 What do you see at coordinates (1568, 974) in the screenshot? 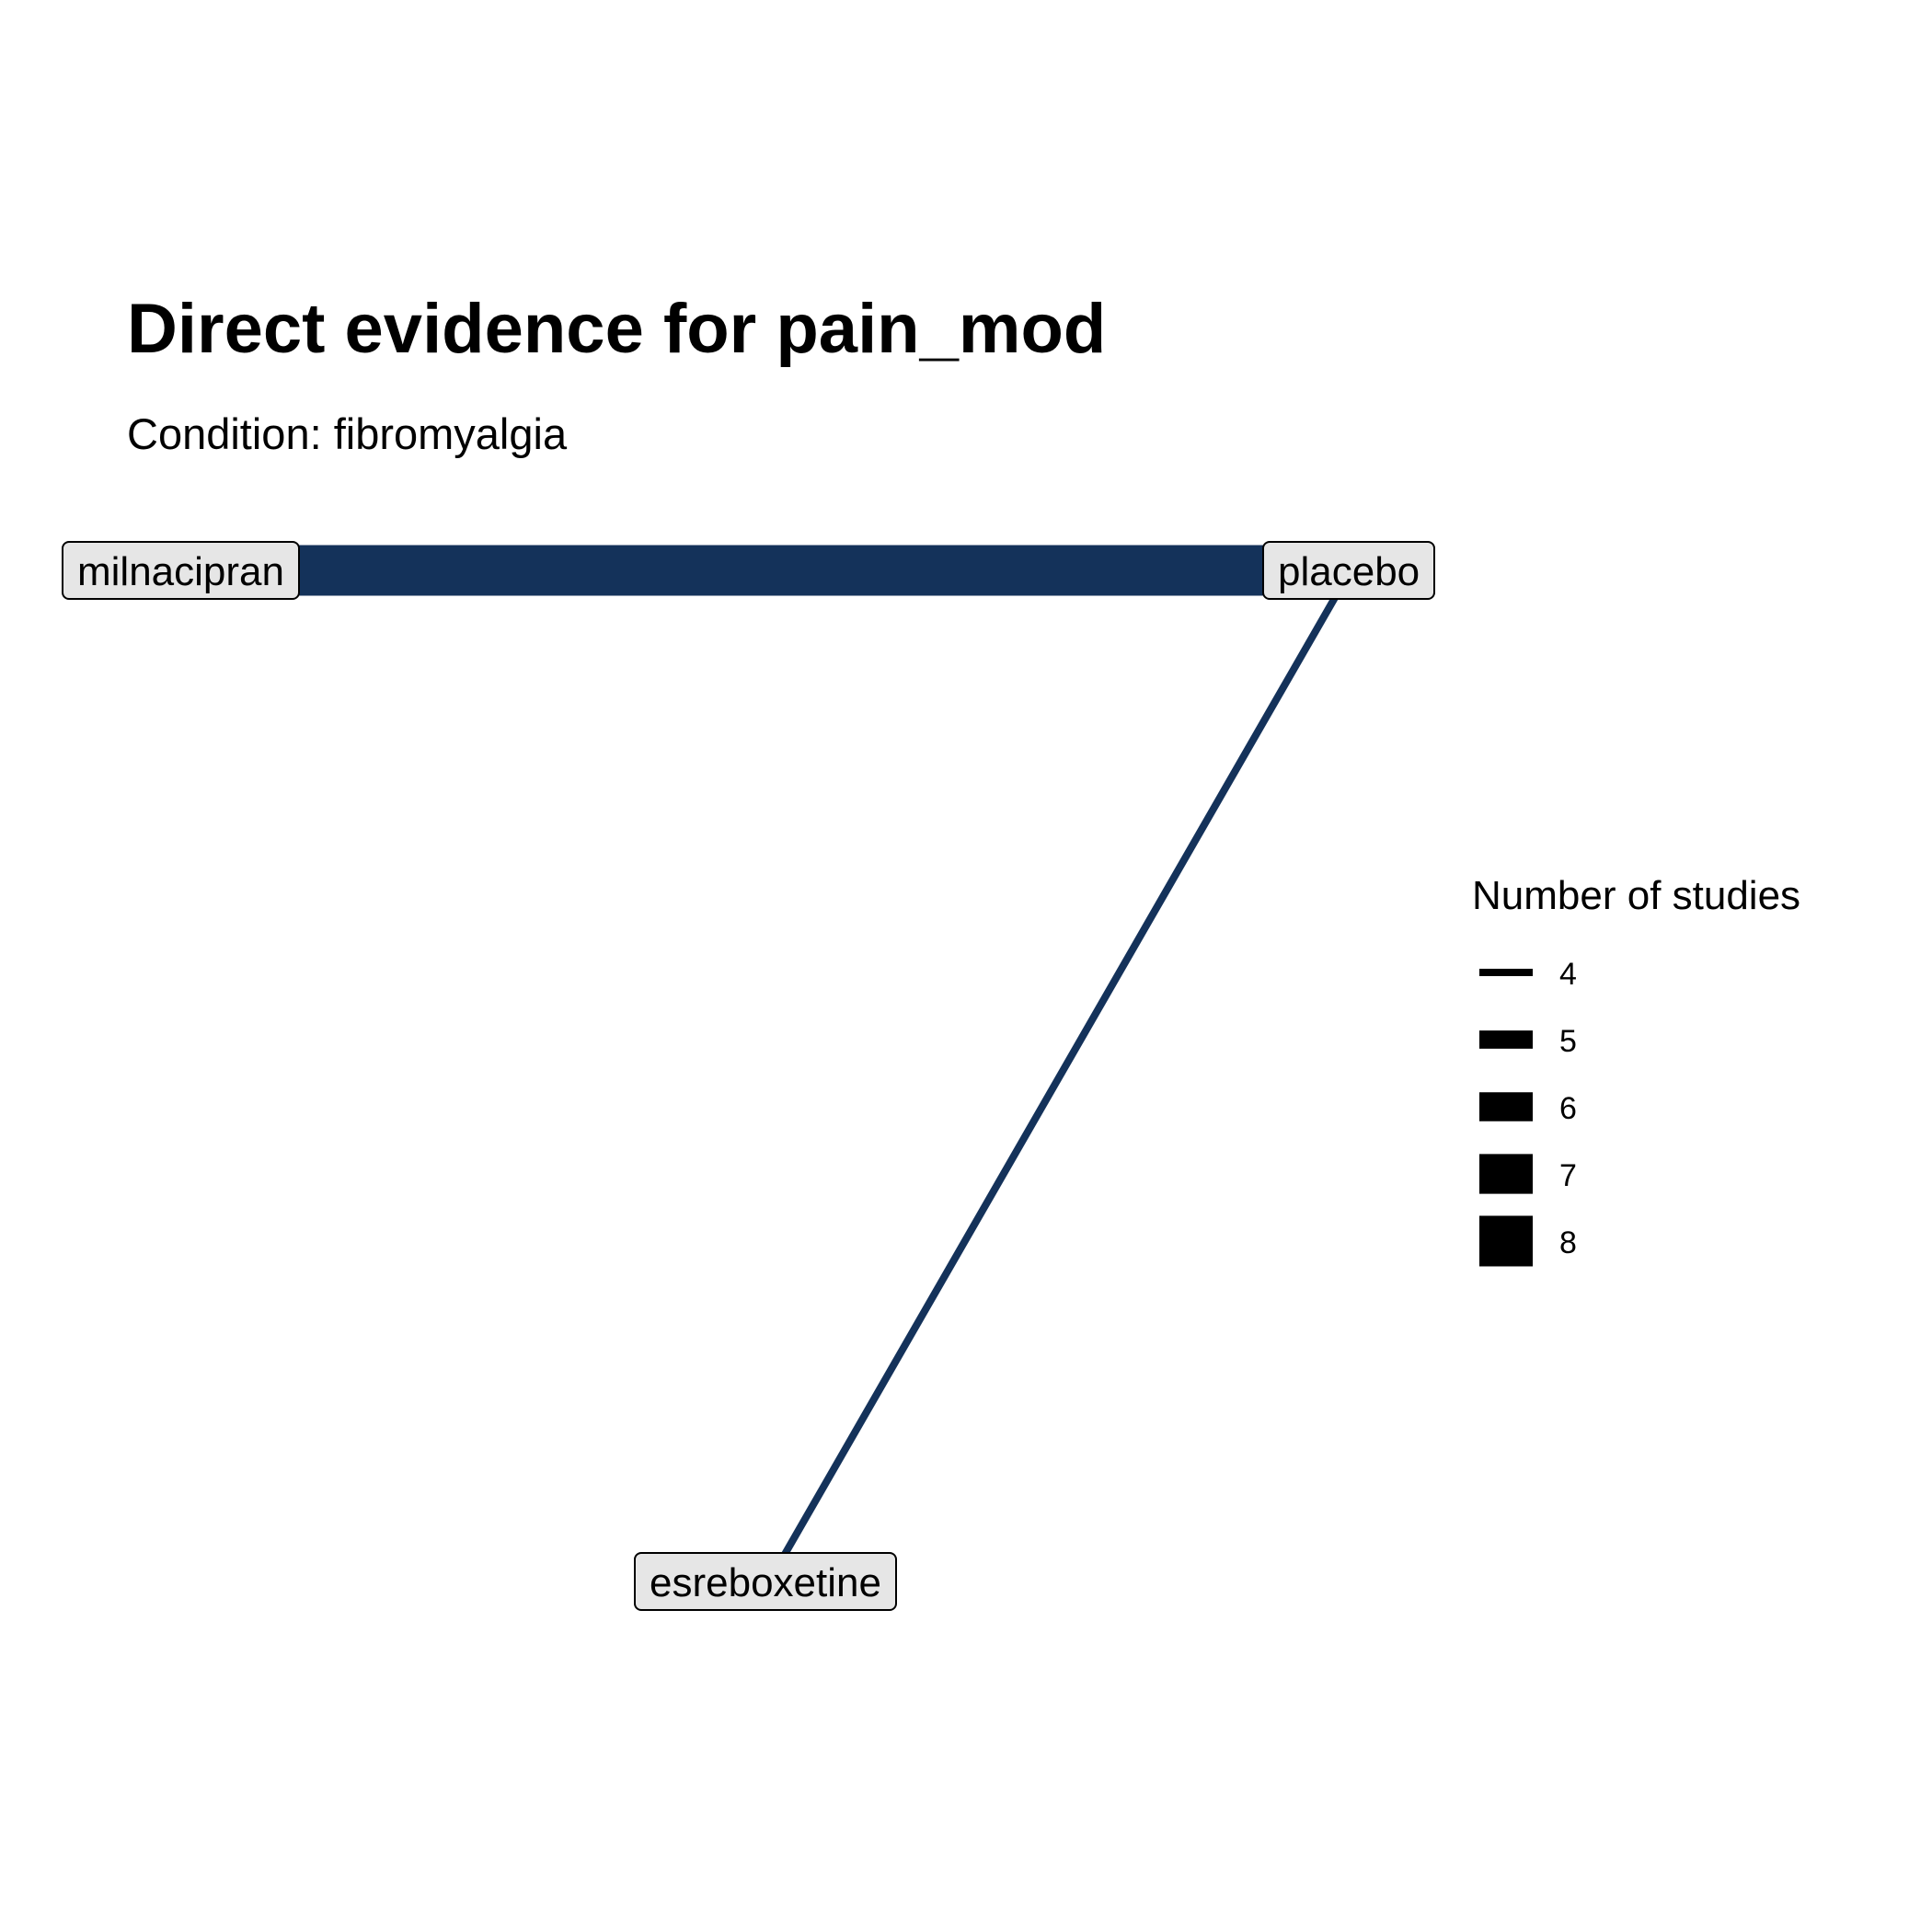
I see `legend-label-4: 4` at bounding box center [1568, 974].